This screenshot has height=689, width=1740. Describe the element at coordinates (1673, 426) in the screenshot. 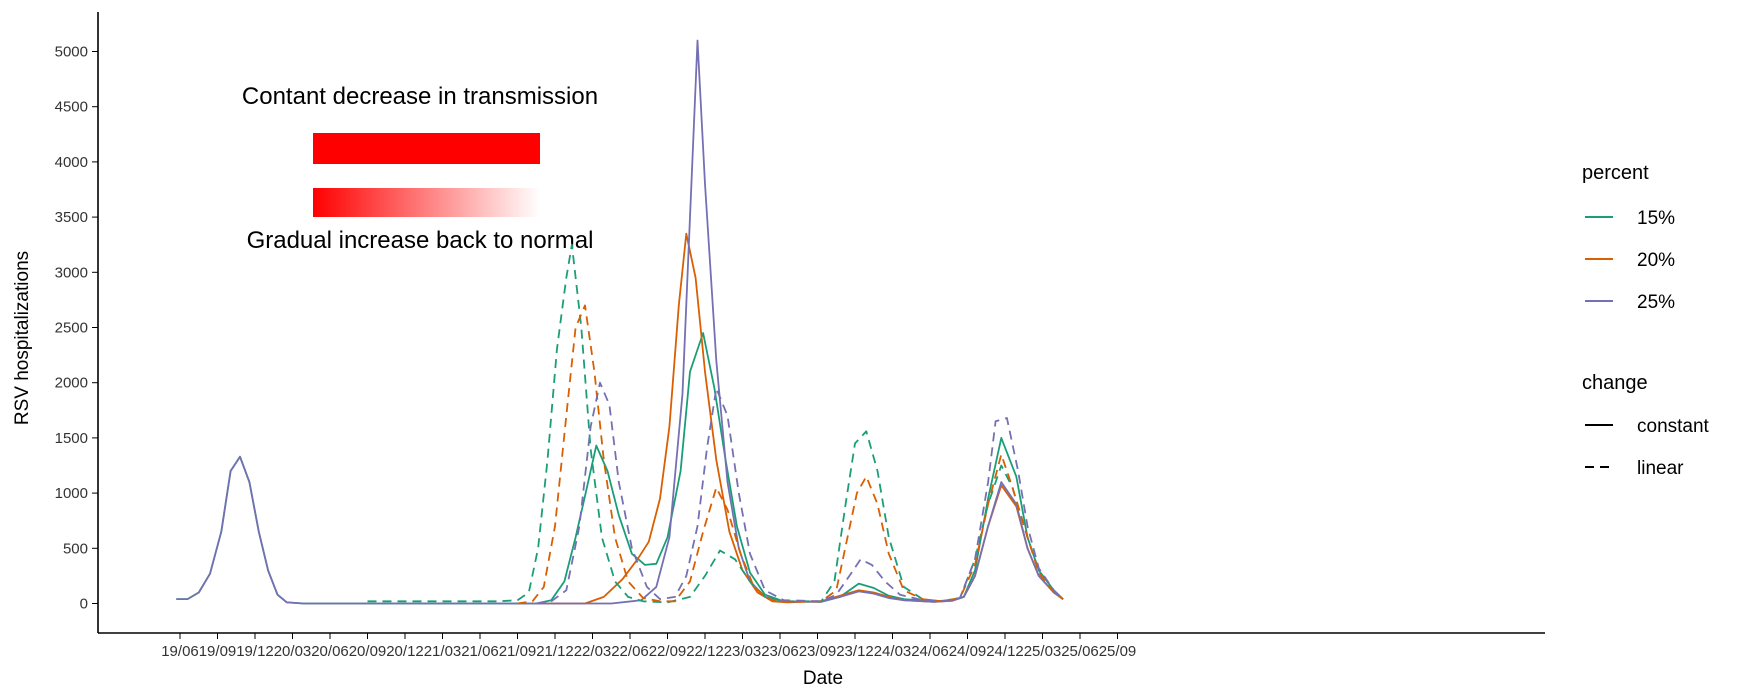

I see `legend-label: constant` at that location.